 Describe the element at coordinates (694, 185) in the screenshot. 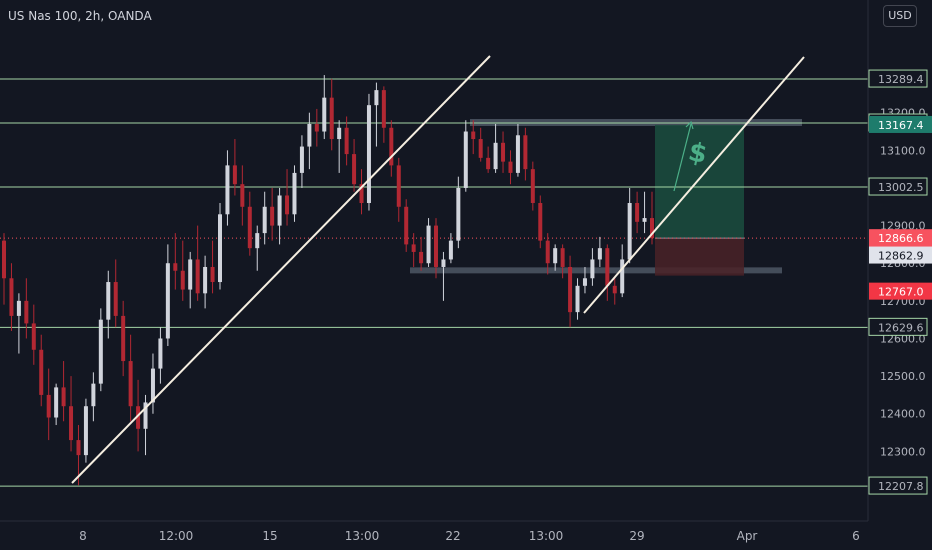

I see `trendline-right` at that location.